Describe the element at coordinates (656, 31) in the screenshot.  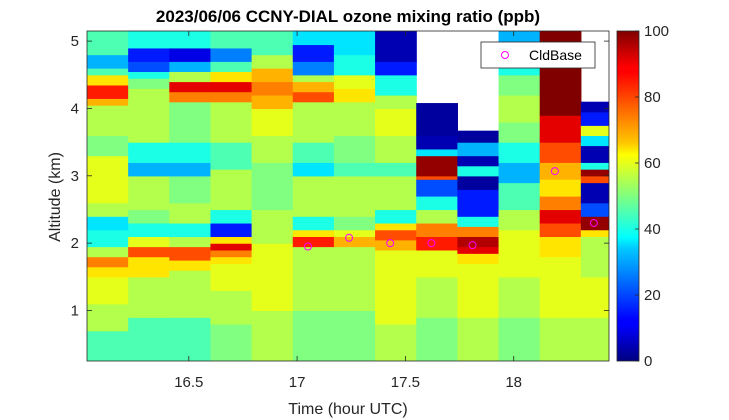
I see `colorbar-tick-label: 100` at that location.